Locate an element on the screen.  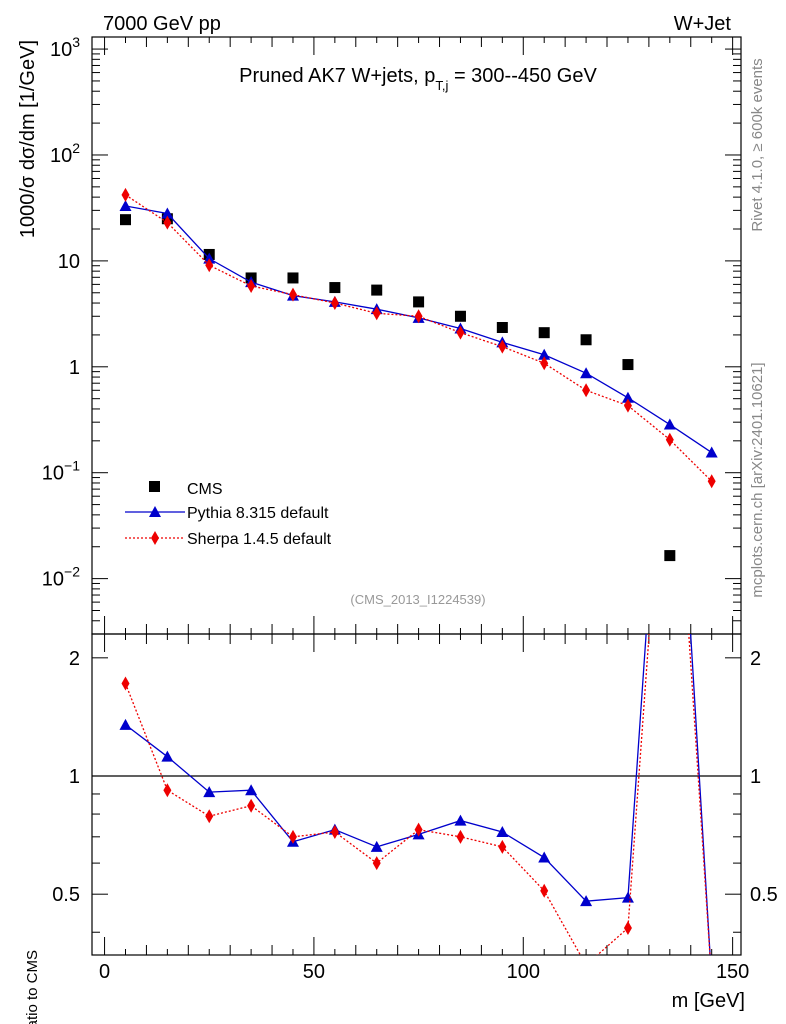
legend-marker-pythia is located at coordinates (155, 511).